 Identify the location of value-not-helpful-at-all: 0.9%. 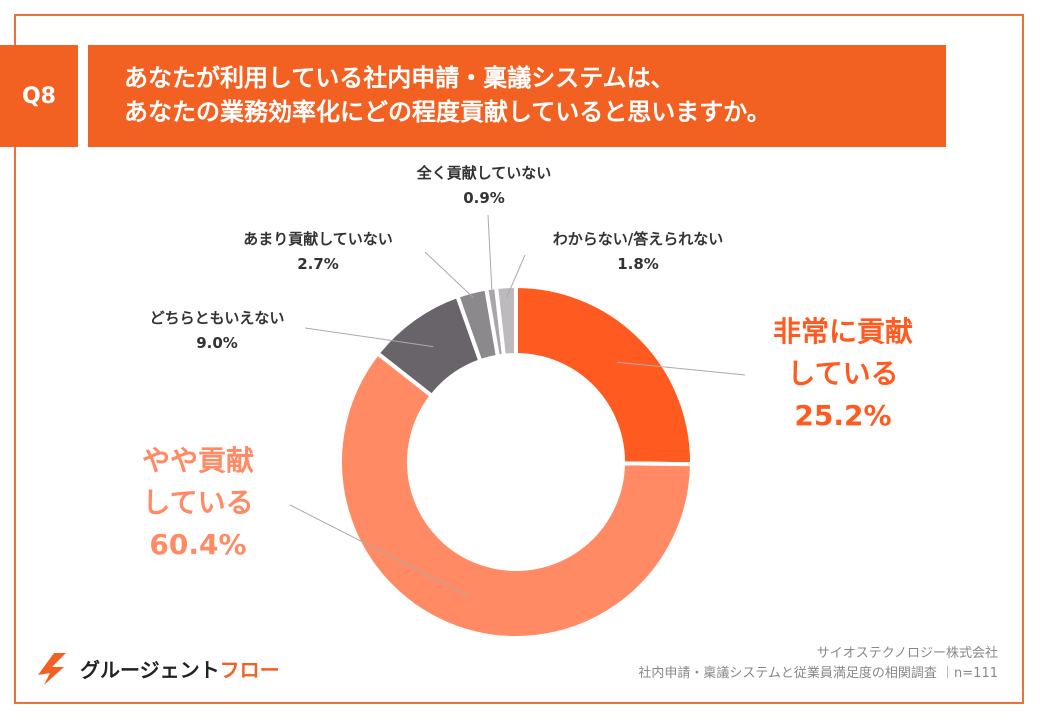
(484, 198).